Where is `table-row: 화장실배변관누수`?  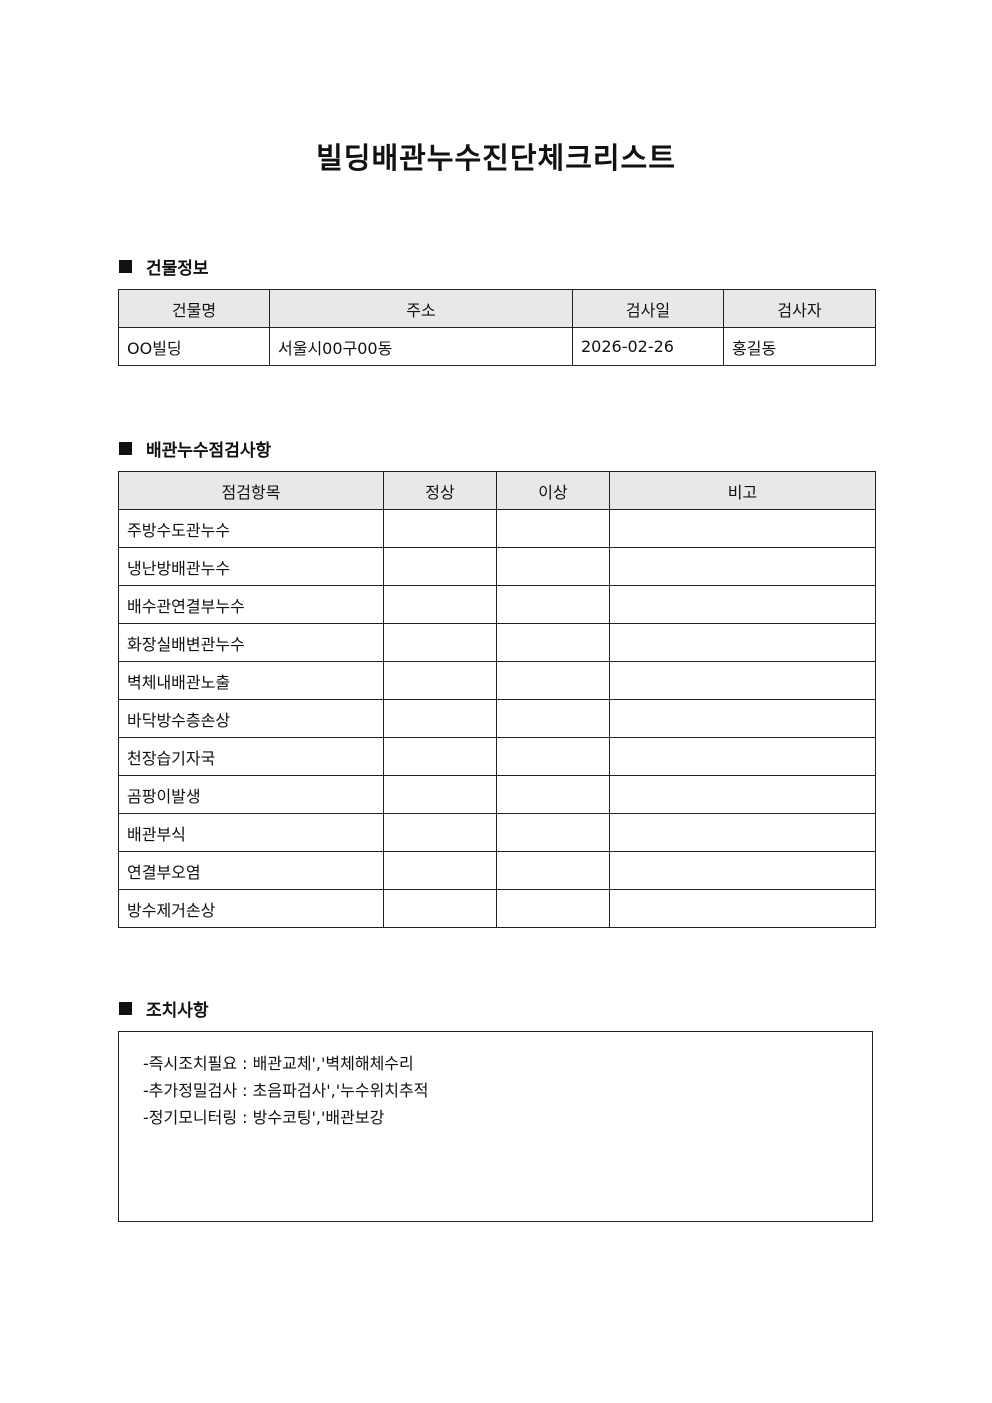 table-row: 화장실배변관누수 is located at coordinates (497, 642).